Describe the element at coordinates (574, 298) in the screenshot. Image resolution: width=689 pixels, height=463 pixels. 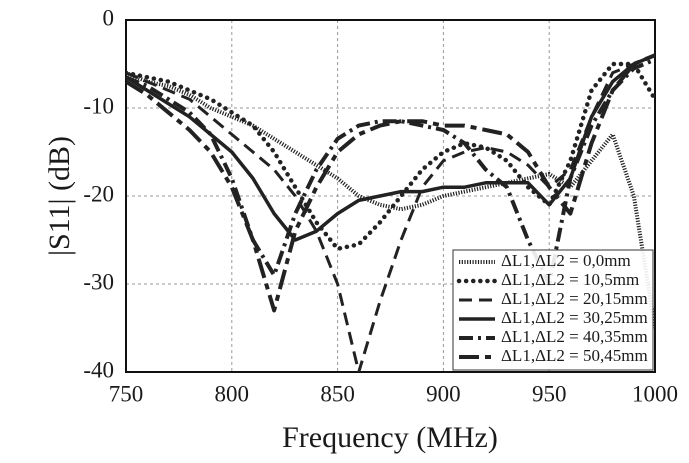
I see `legend-label: ΔL1,ΔL2 = 20,15mm` at that location.